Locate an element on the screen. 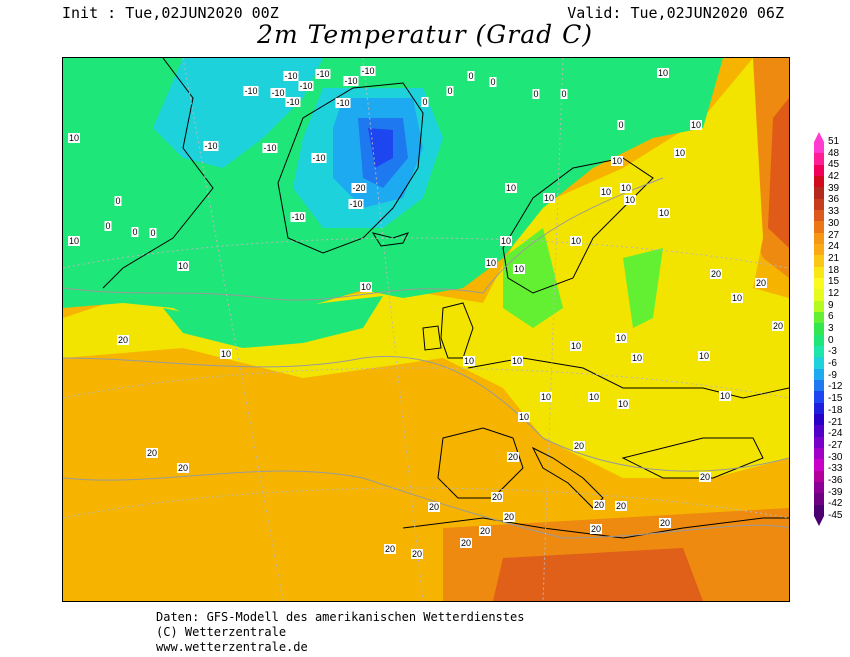 Image resolution: width=850 pixels, height=657 pixels. legend-tick-label: -27 is located at coordinates (835, 445).